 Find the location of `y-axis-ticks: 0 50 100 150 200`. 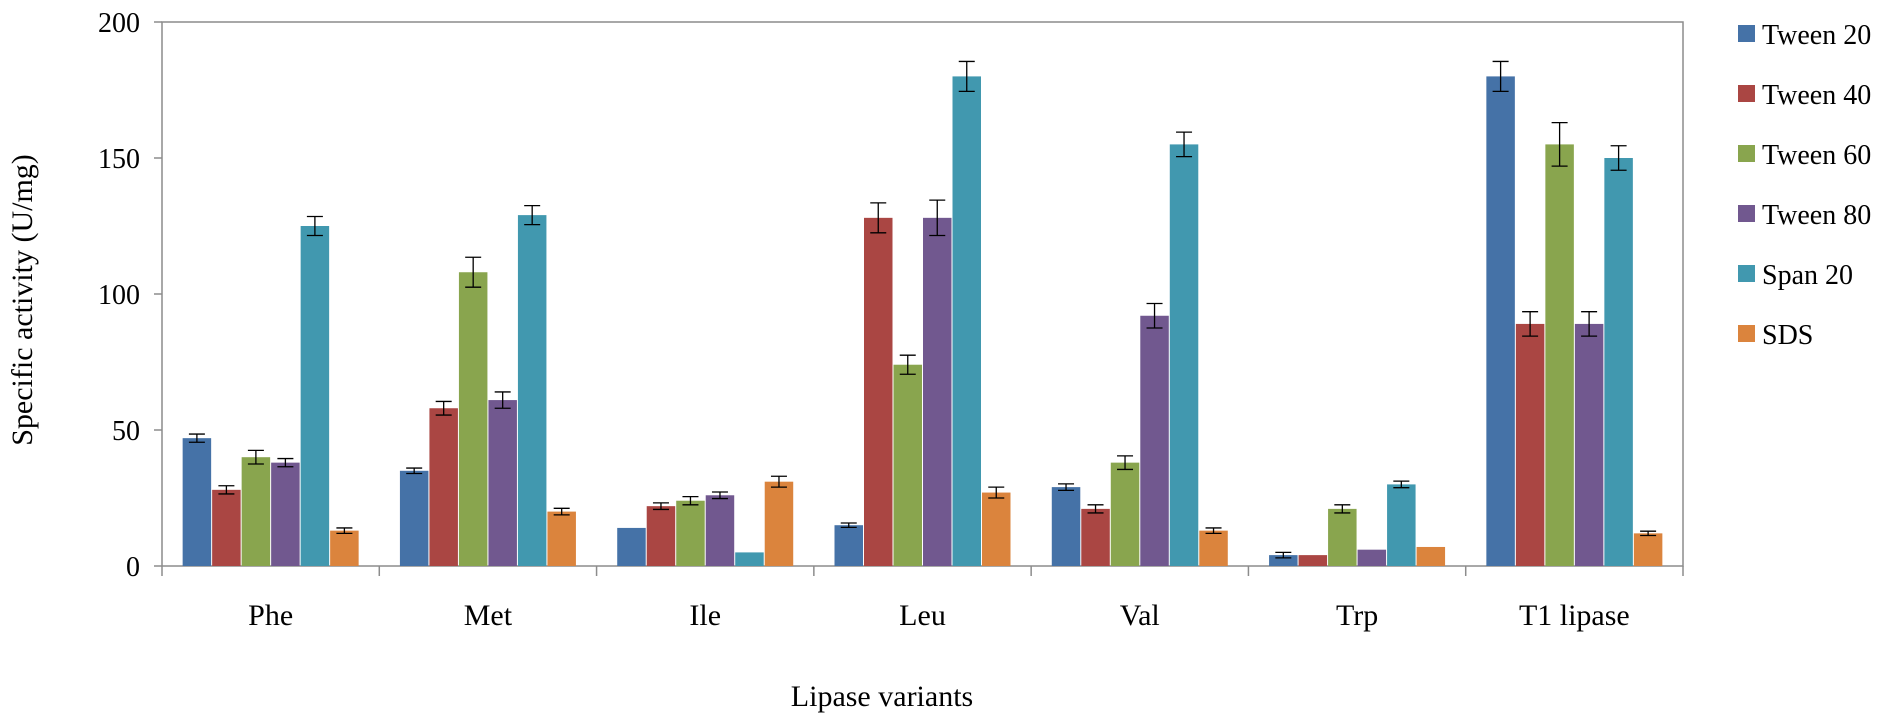

y-axis-ticks: 0 50 100 150 200 is located at coordinates (130, 295).